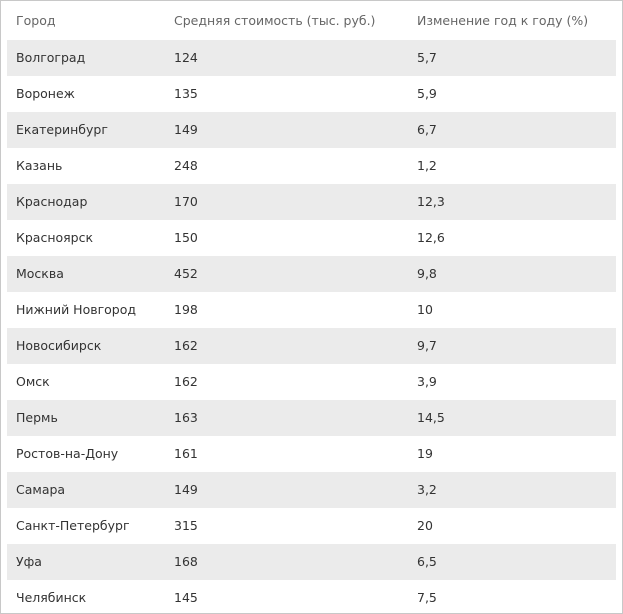  What do you see at coordinates (425, 525) in the screenshot?
I see `table-cell: 20` at bounding box center [425, 525].